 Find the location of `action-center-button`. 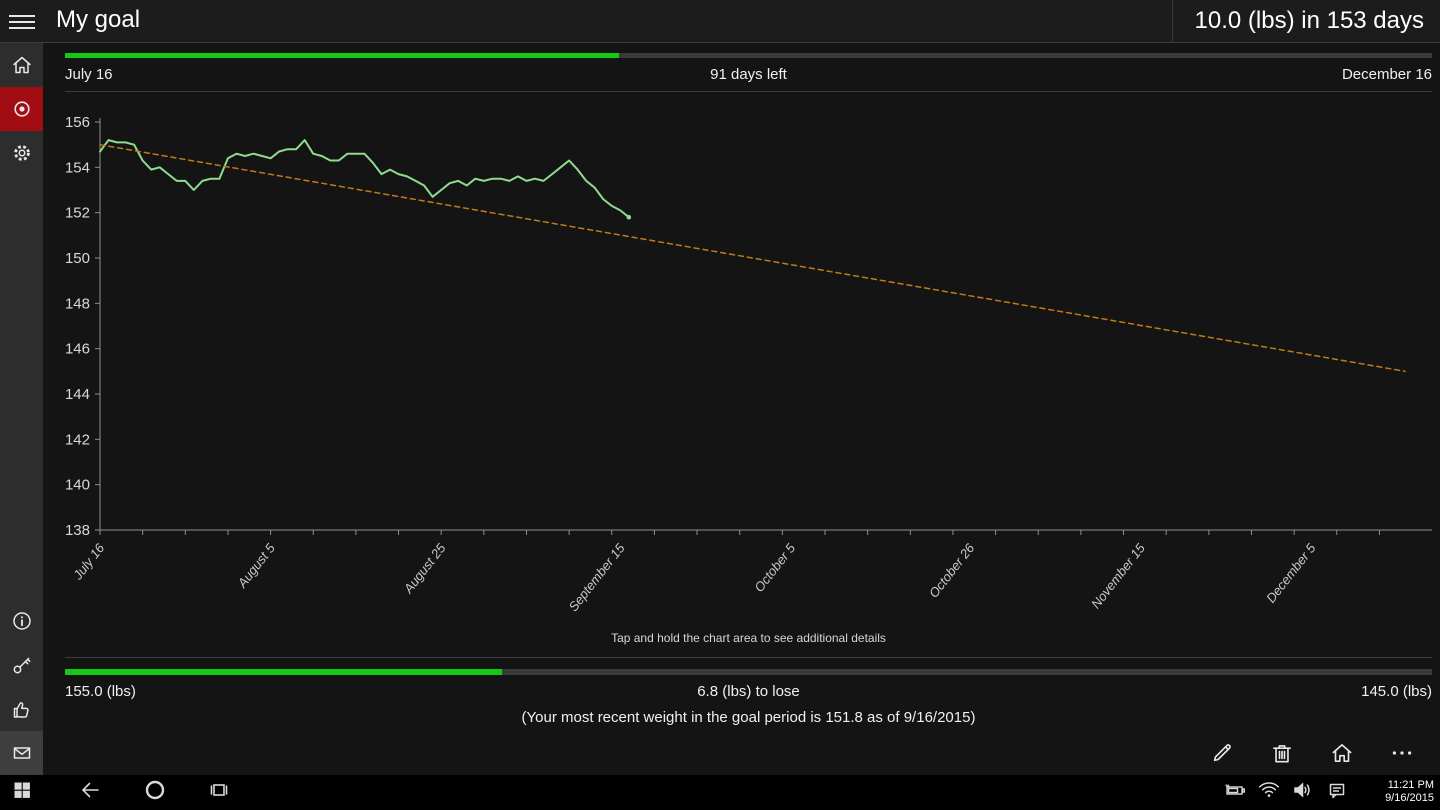

action-center-button is located at coordinates (1337, 792).